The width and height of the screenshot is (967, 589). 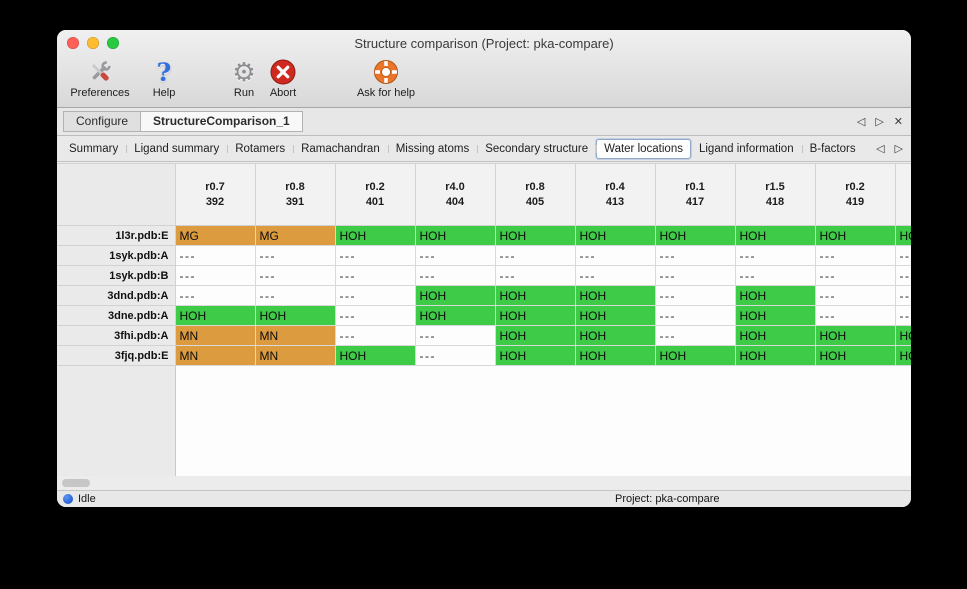 What do you see at coordinates (535, 194) in the screenshot?
I see `column-header: r0.8 405` at bounding box center [535, 194].